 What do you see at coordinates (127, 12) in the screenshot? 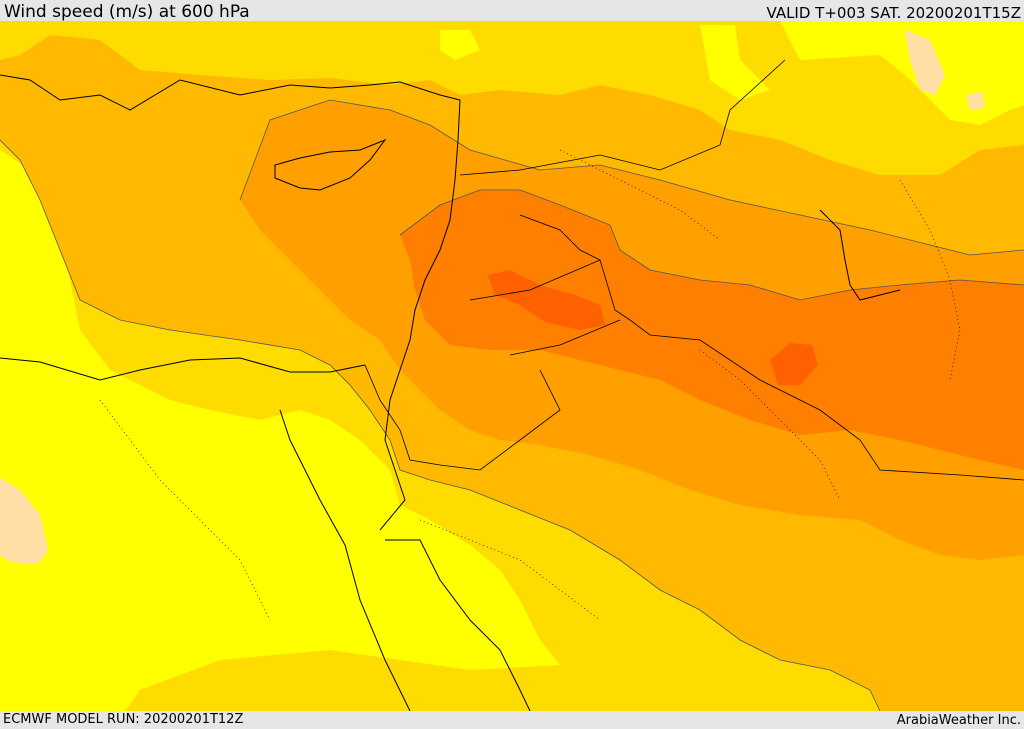
I see `map-title: Wind speed (m/s) at 600 hPa` at bounding box center [127, 12].